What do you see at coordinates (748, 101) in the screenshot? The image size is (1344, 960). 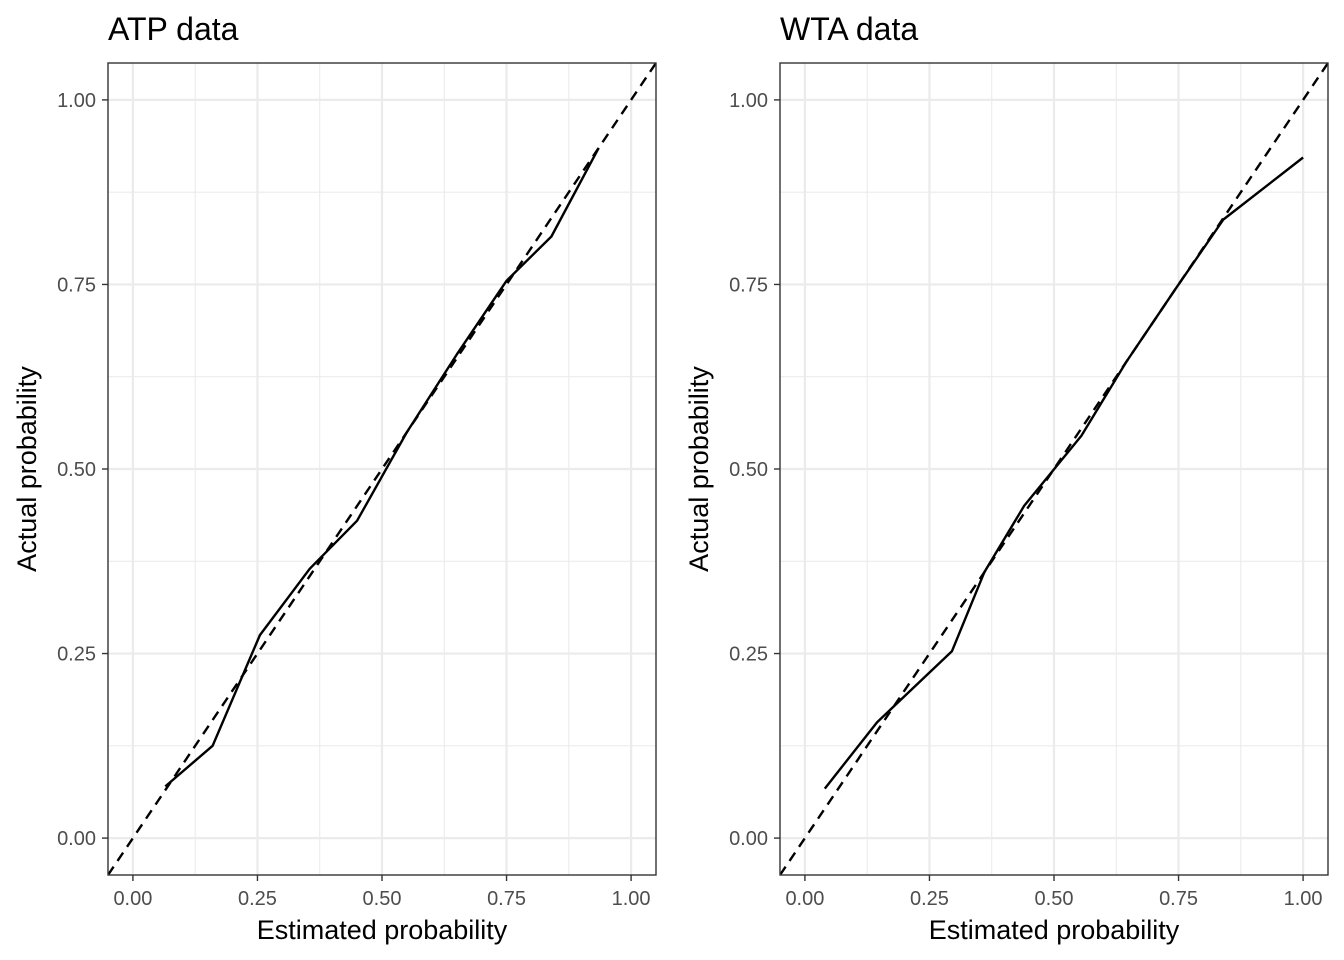 I see `wta-y-tick-label: 1.00` at bounding box center [748, 101].